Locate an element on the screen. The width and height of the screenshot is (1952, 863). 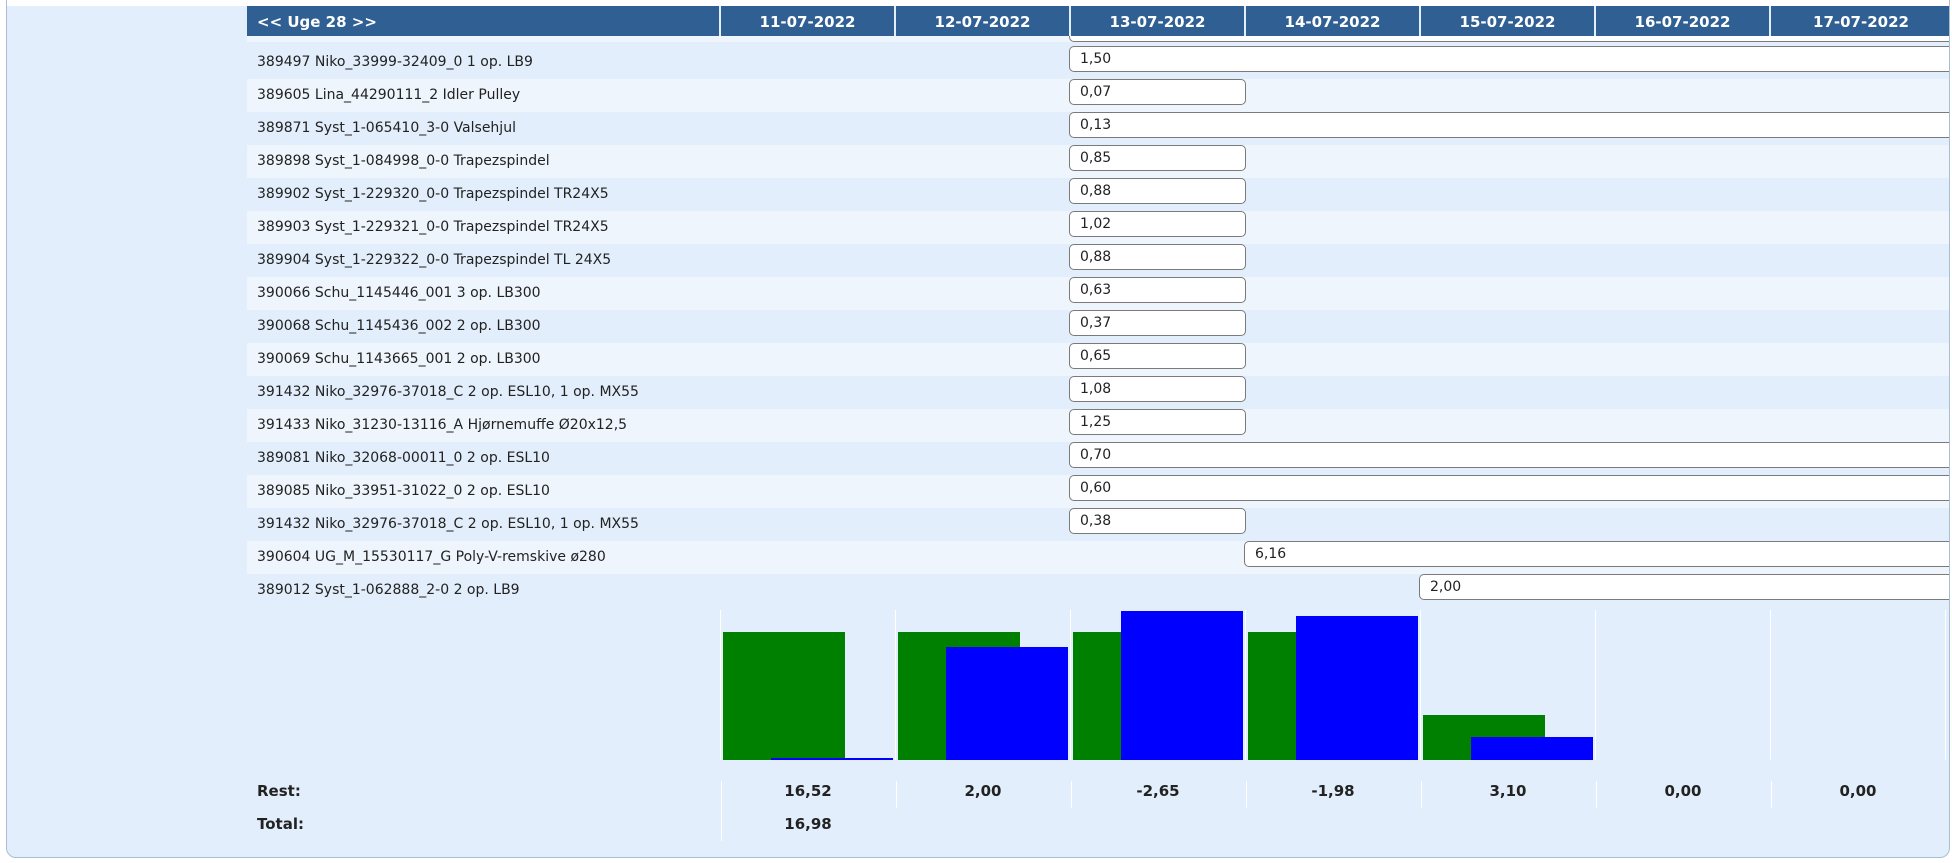
rest-value: -1,98 is located at coordinates (1333, 791).